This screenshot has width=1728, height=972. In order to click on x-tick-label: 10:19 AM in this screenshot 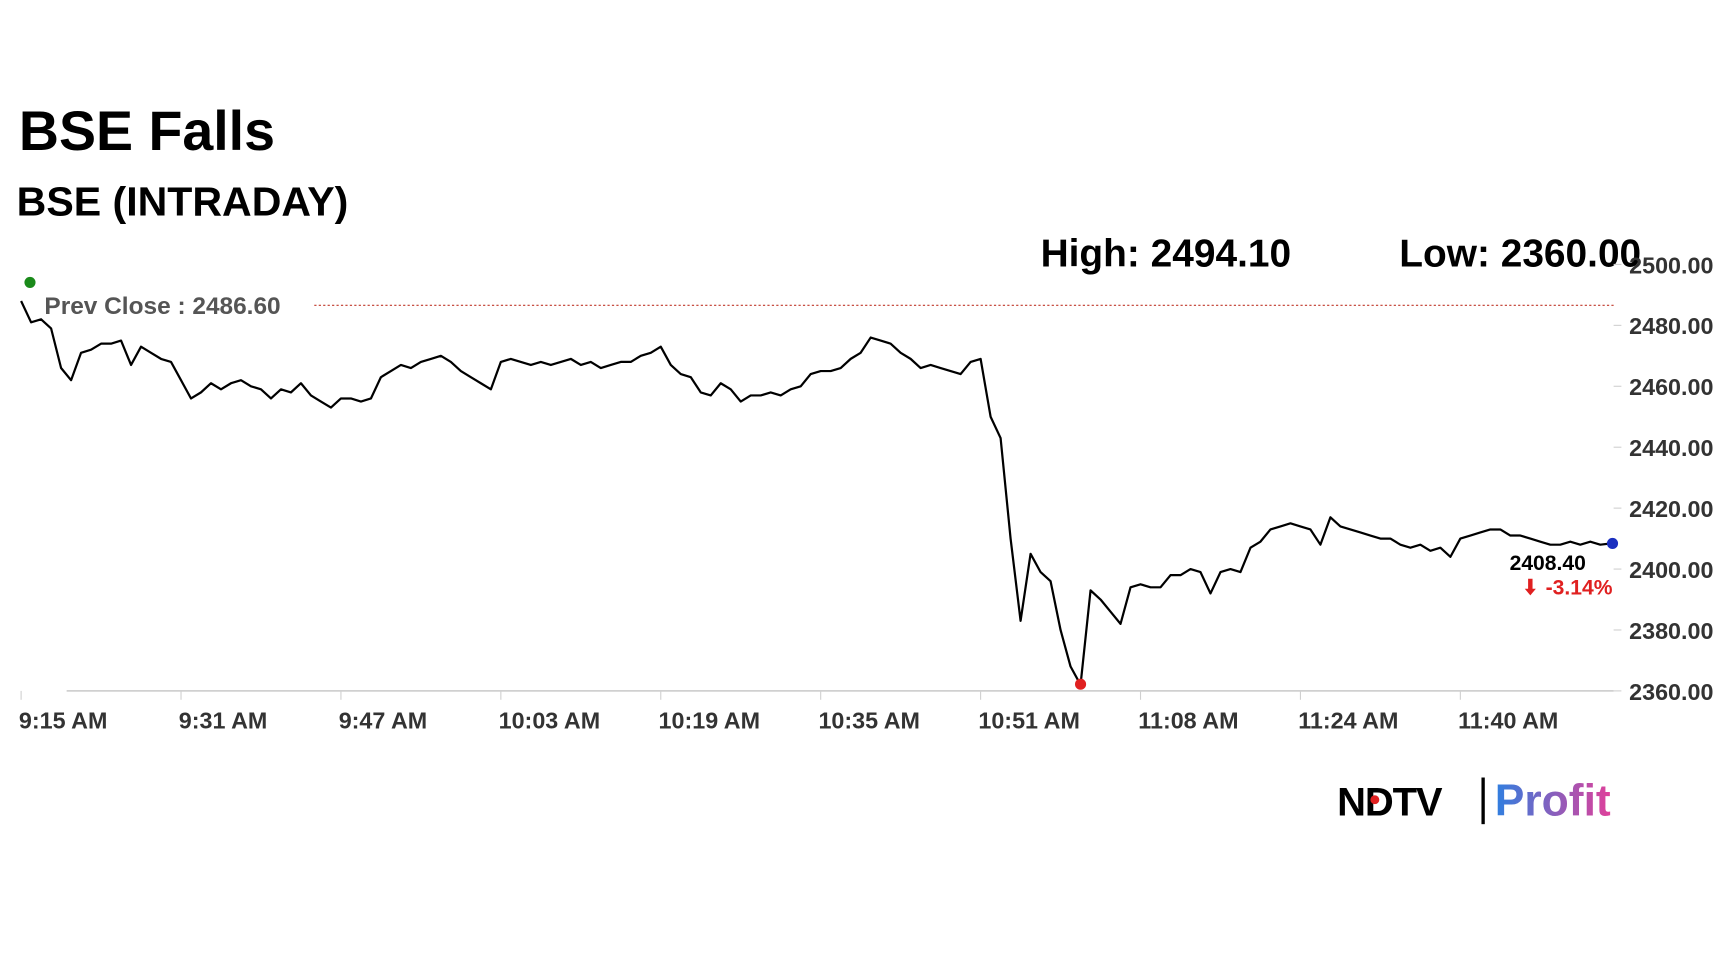, I will do `click(710, 721)`.